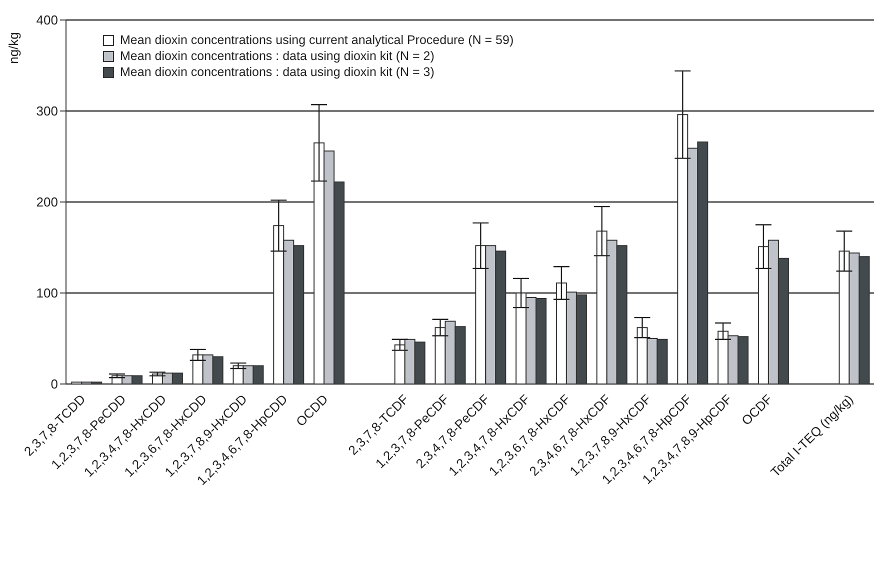  What do you see at coordinates (47, 293) in the screenshot?
I see `y-tick-label: 100` at bounding box center [47, 293].